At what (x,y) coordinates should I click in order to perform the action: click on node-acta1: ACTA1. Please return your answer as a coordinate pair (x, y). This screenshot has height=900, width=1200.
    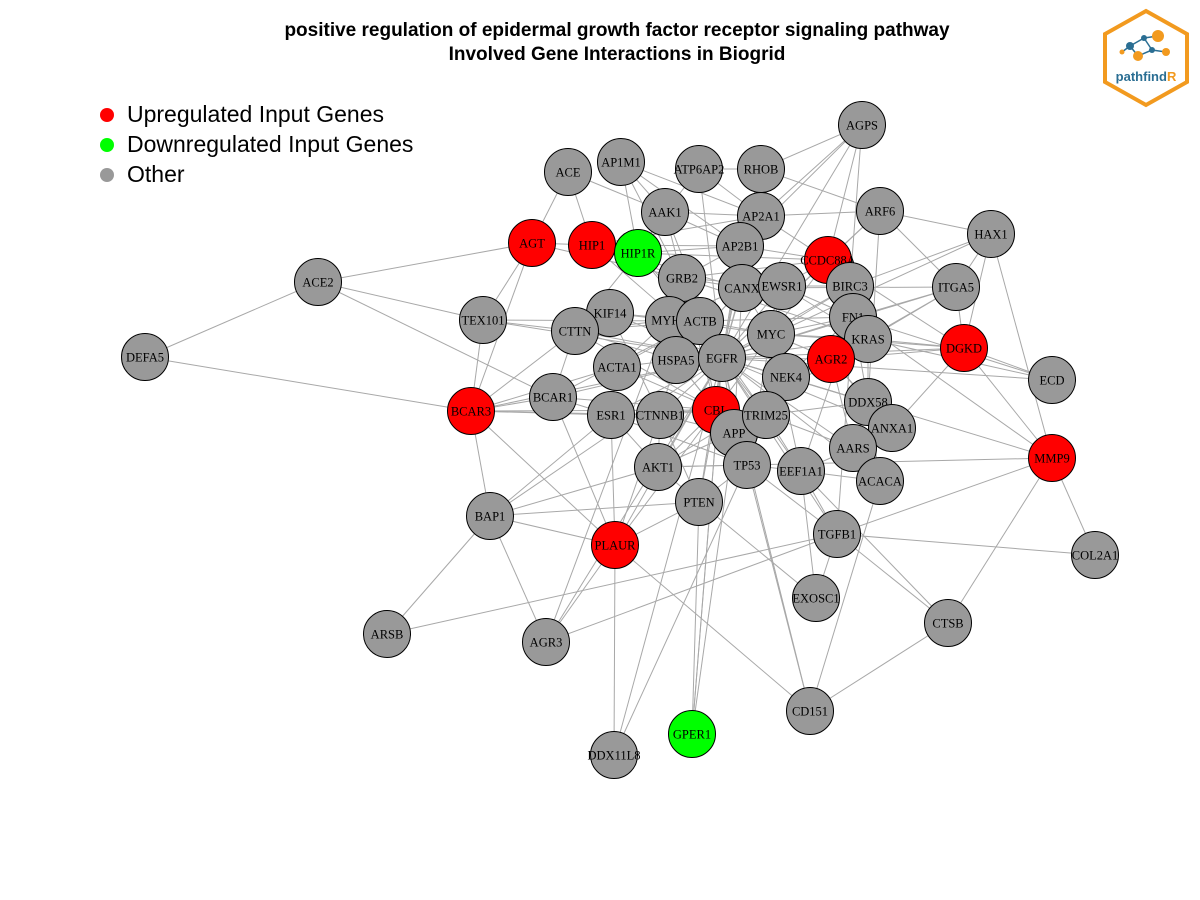
    Looking at the image, I should click on (617, 367).